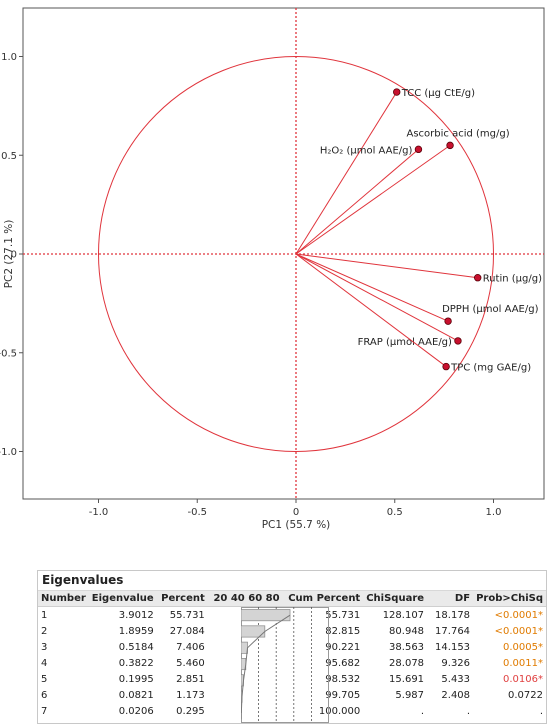 This screenshot has width=550, height=725. What do you see at coordinates (453, 615) in the screenshot?
I see `cell-df: 18.178` at bounding box center [453, 615].